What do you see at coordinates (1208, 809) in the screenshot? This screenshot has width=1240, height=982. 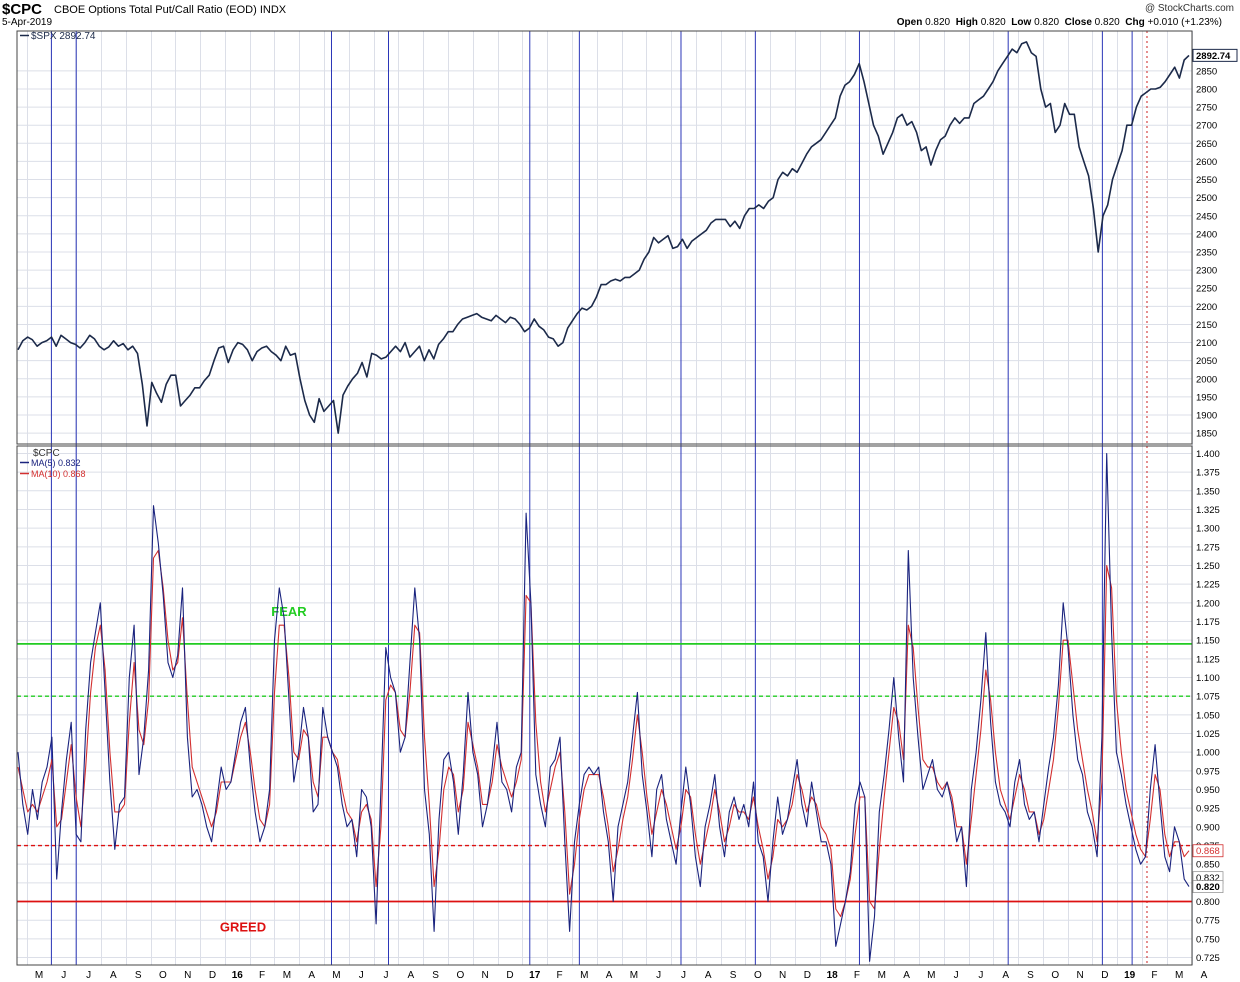 I see `y-tick-label: 0.925` at bounding box center [1208, 809].